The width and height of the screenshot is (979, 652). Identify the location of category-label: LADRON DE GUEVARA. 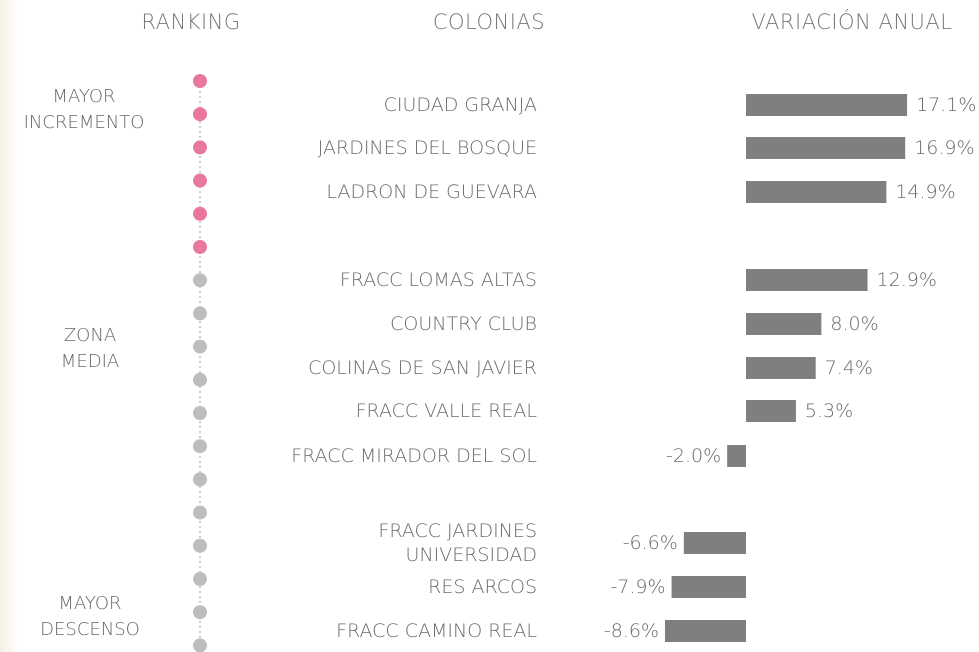
(431, 192).